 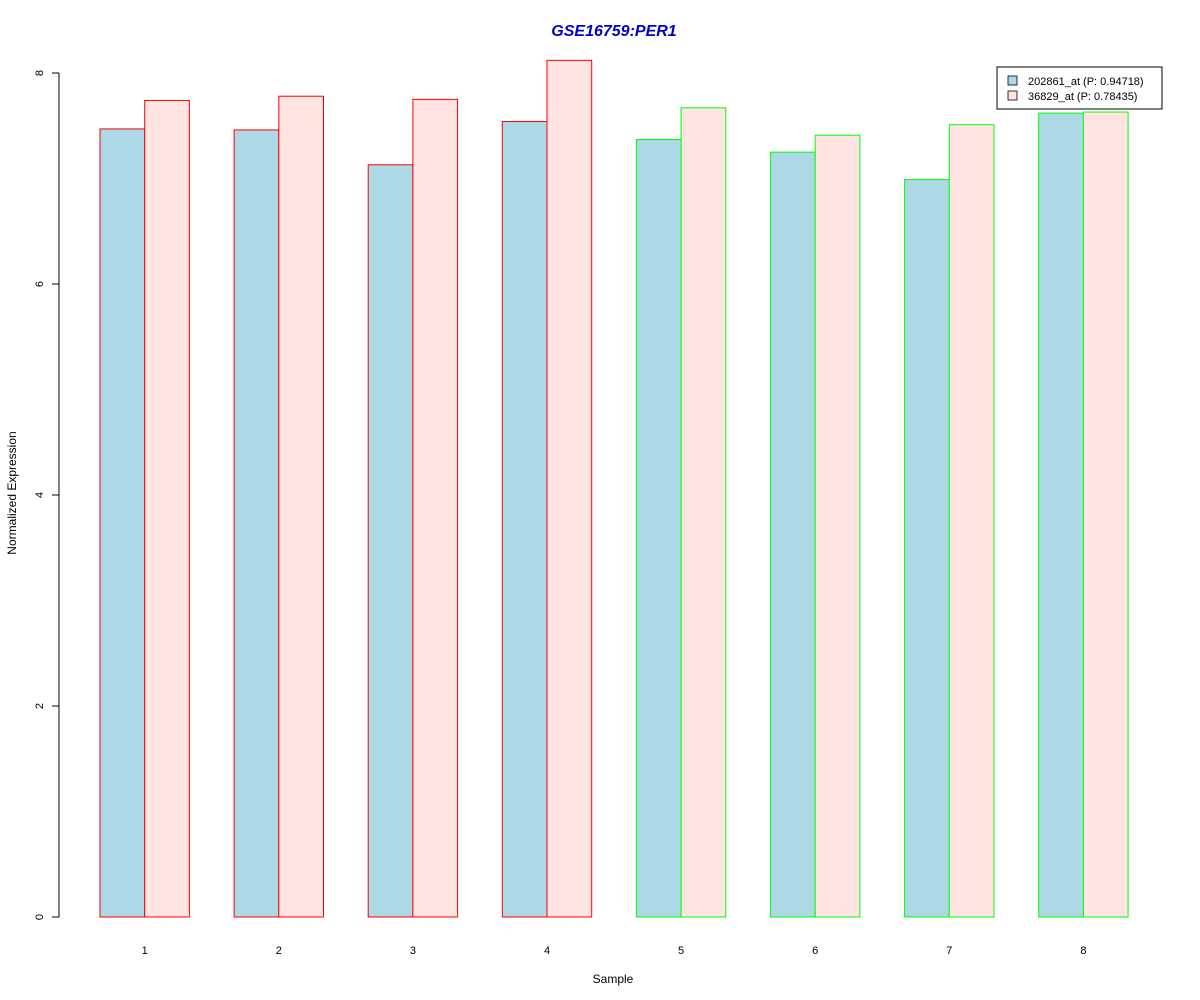 I want to click on x-tick-label: 8, so click(x=1083, y=951).